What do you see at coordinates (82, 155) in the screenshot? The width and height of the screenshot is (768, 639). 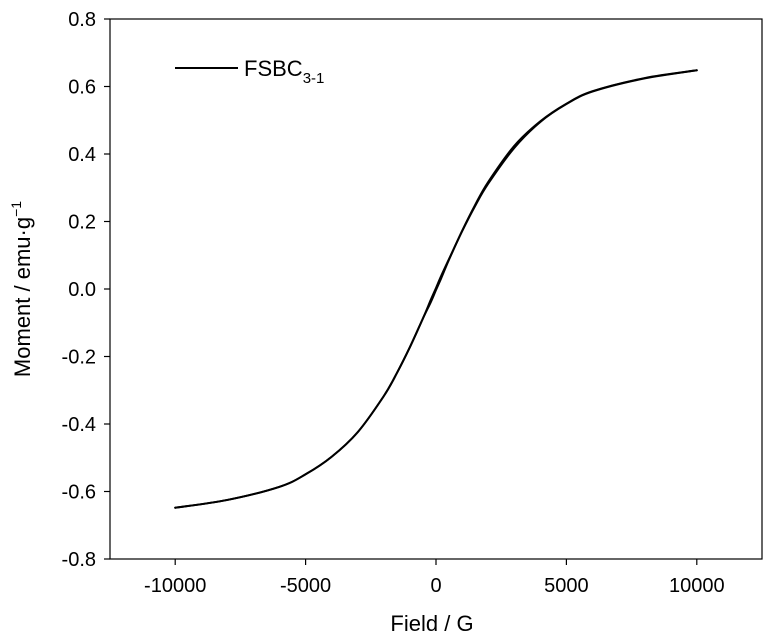 I see `y-tick-label: 0.4` at bounding box center [82, 155].